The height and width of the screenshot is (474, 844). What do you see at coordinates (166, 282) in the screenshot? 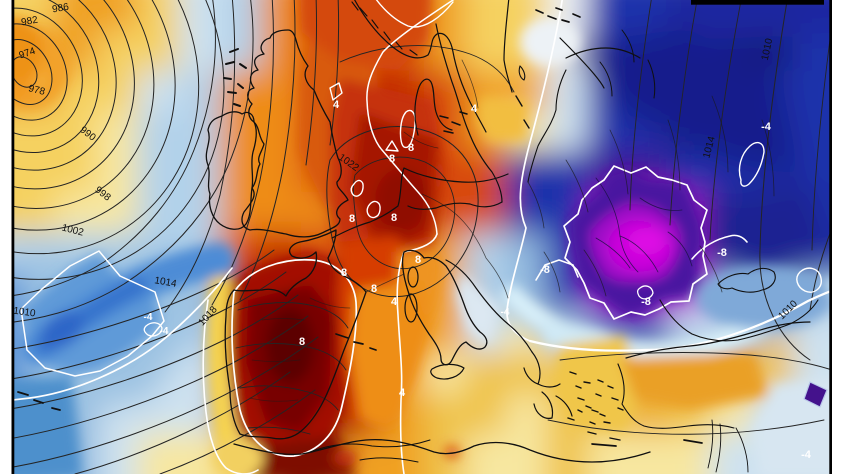
I see `svg-text: 1014` at bounding box center [166, 282].